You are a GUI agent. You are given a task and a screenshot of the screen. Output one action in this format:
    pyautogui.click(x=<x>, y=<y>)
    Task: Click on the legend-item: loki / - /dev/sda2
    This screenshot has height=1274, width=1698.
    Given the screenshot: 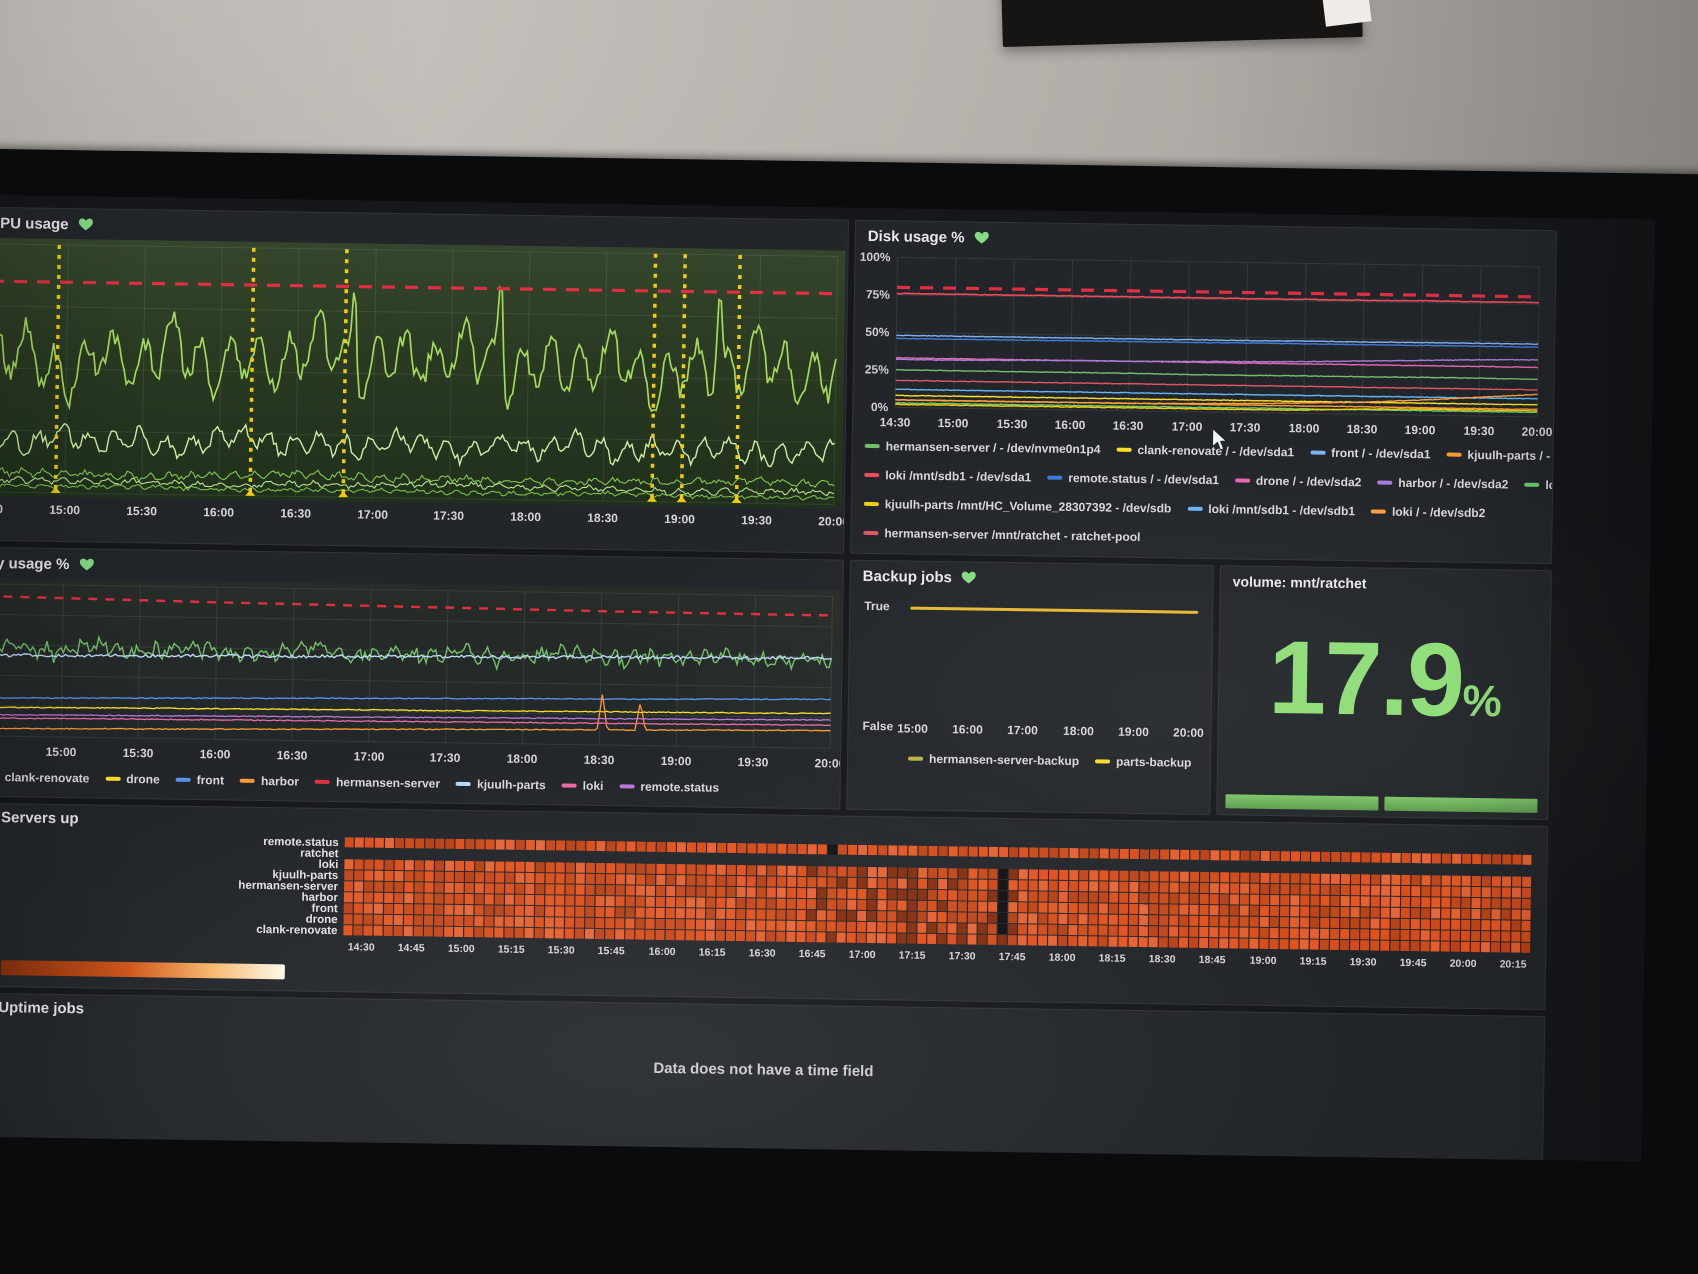 What is the action you would take?
    pyautogui.click(x=1540, y=486)
    